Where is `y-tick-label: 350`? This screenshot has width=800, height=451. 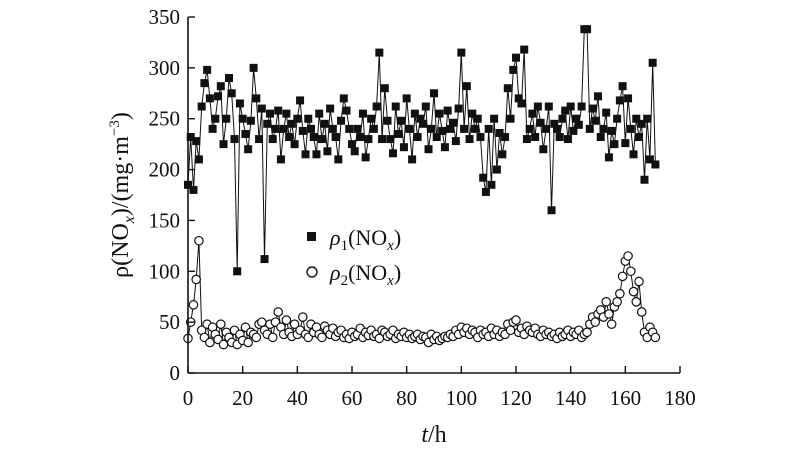
y-tick-label: 350 is located at coordinates (165, 17).